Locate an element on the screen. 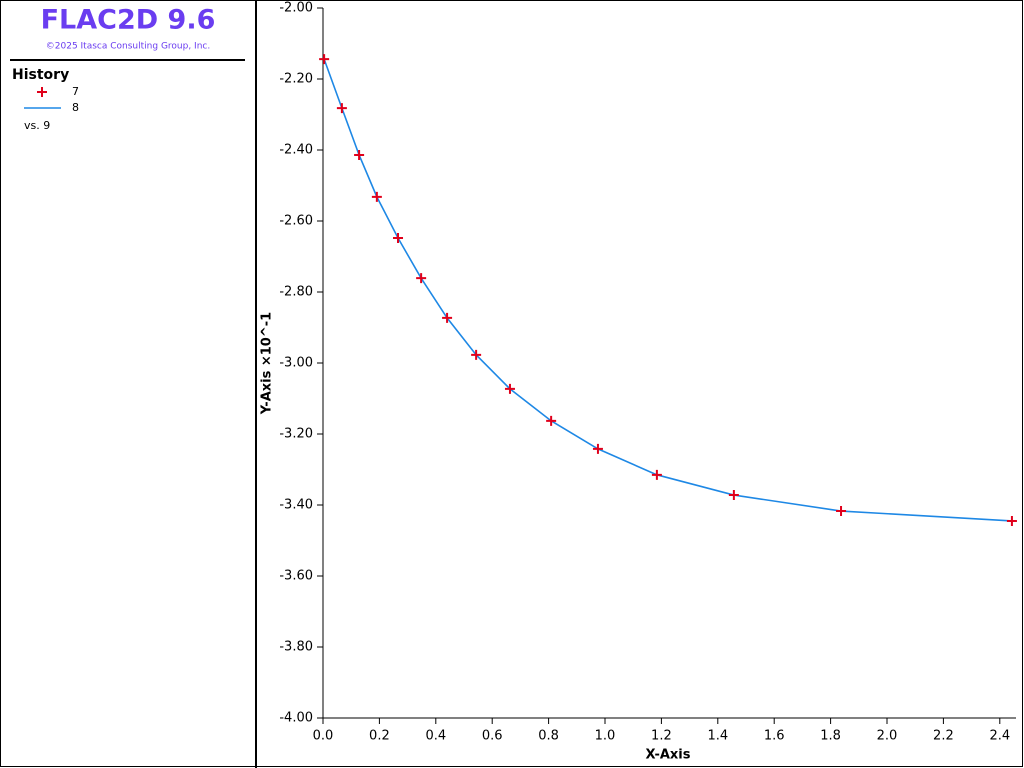 This screenshot has height=768, width=1024. x-axis-label: X-Axis is located at coordinates (668, 755).